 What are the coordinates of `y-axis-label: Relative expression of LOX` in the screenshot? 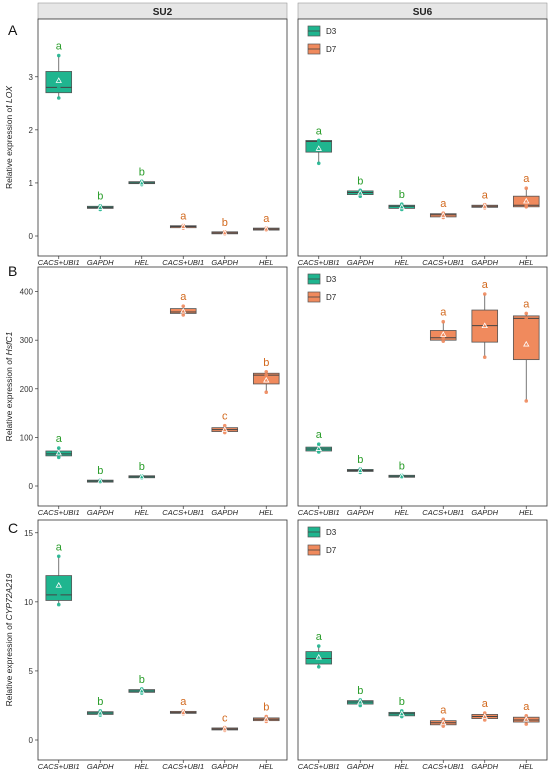 It's located at (9, 137).